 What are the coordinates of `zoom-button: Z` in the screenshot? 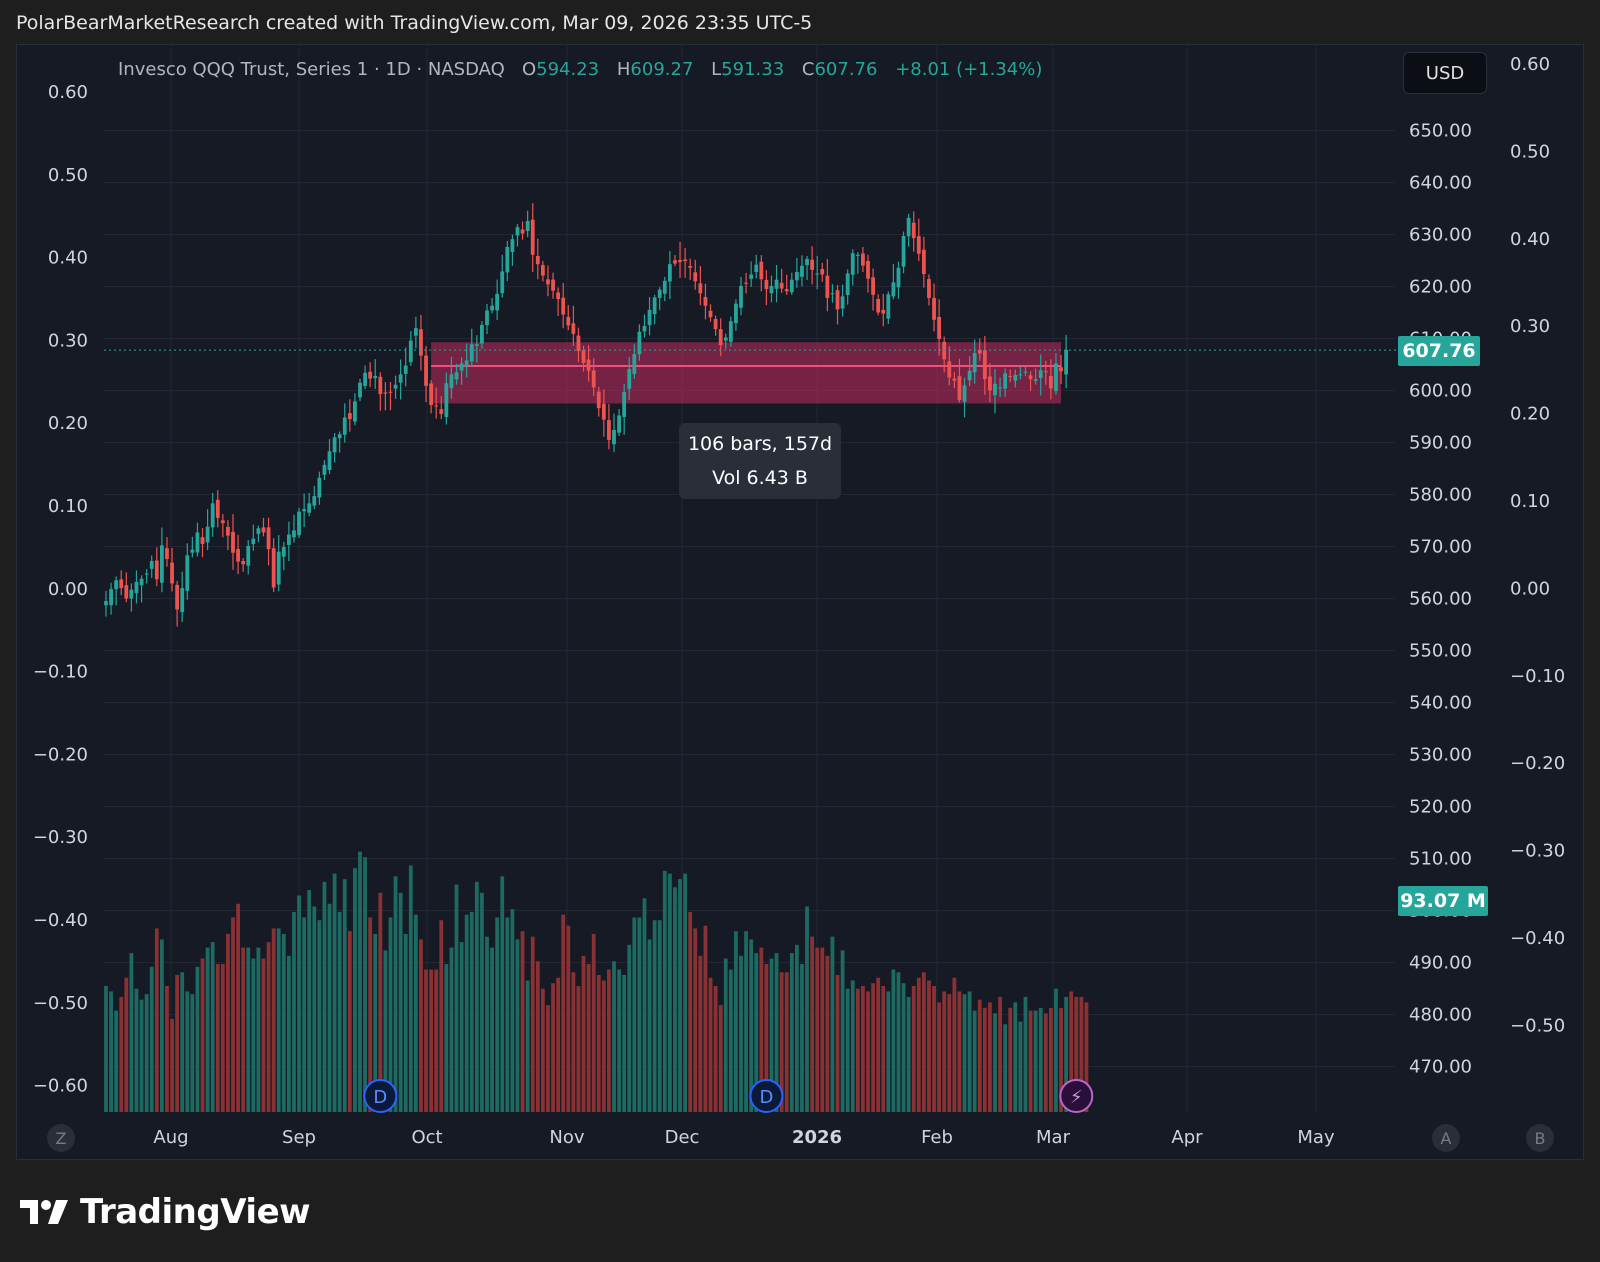 It's located at (61, 1138).